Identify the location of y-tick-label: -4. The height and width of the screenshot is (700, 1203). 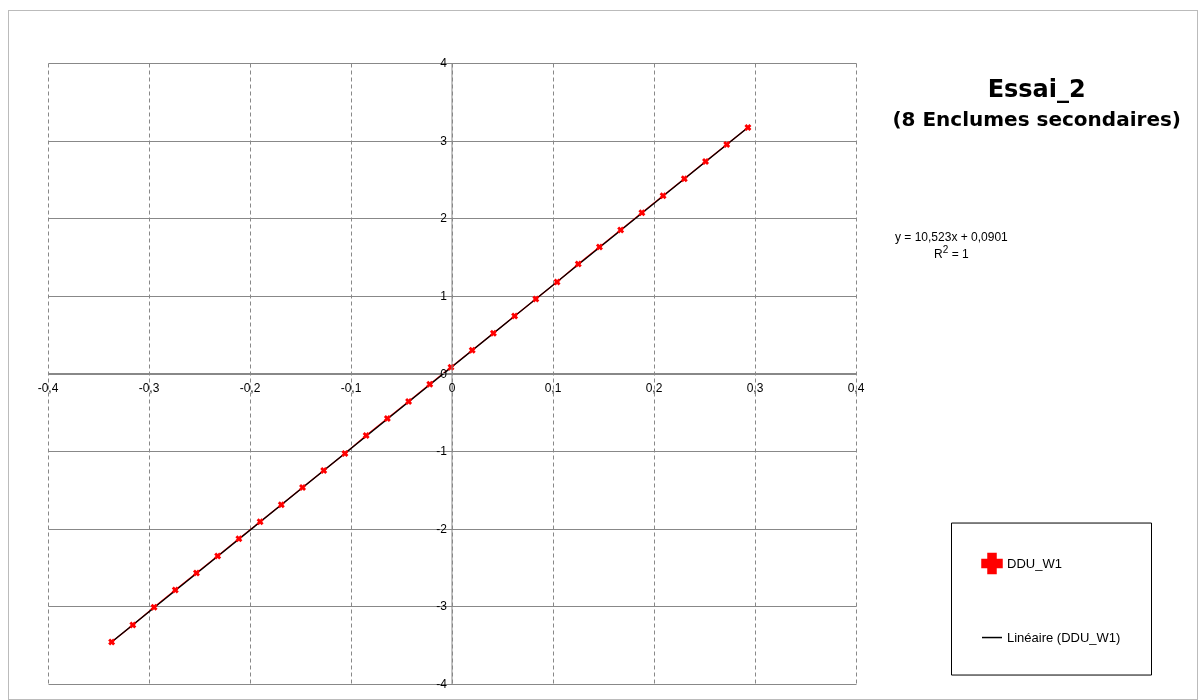
(442, 684).